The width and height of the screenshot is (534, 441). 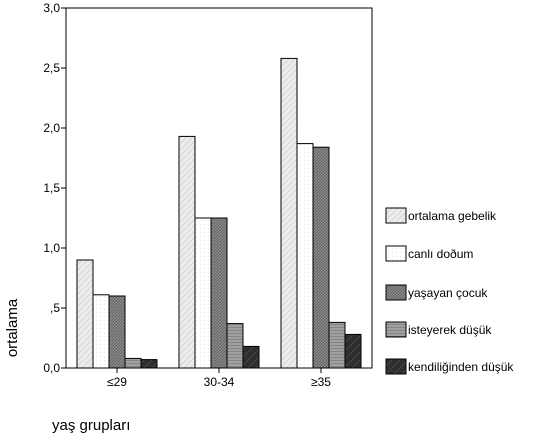 What do you see at coordinates (51, 248) in the screenshot?
I see `y-tick-label: 1,0` at bounding box center [51, 248].